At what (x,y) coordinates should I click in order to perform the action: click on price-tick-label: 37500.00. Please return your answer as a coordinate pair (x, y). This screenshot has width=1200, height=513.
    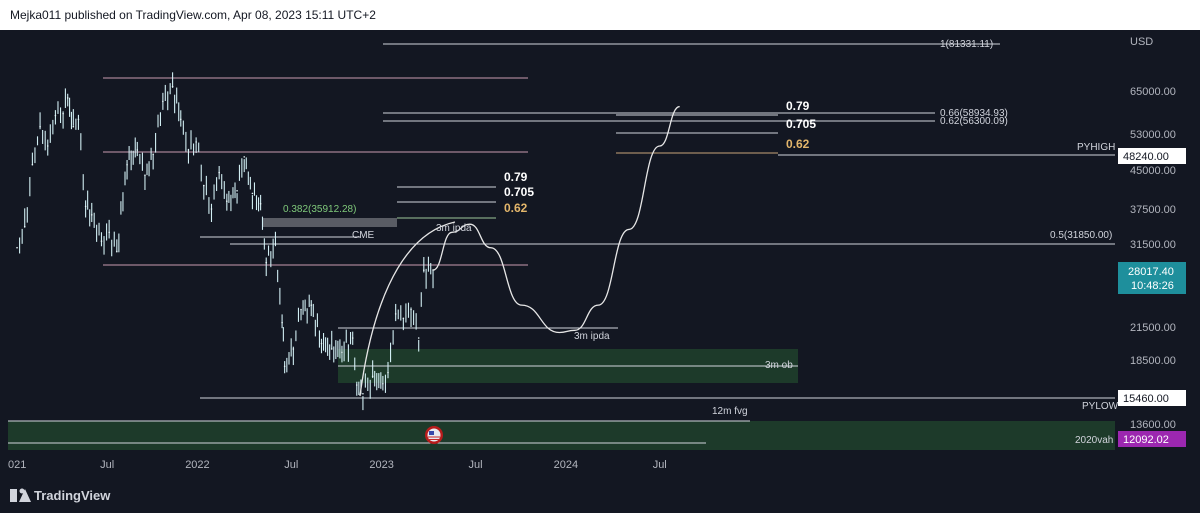
    Looking at the image, I should click on (1153, 210).